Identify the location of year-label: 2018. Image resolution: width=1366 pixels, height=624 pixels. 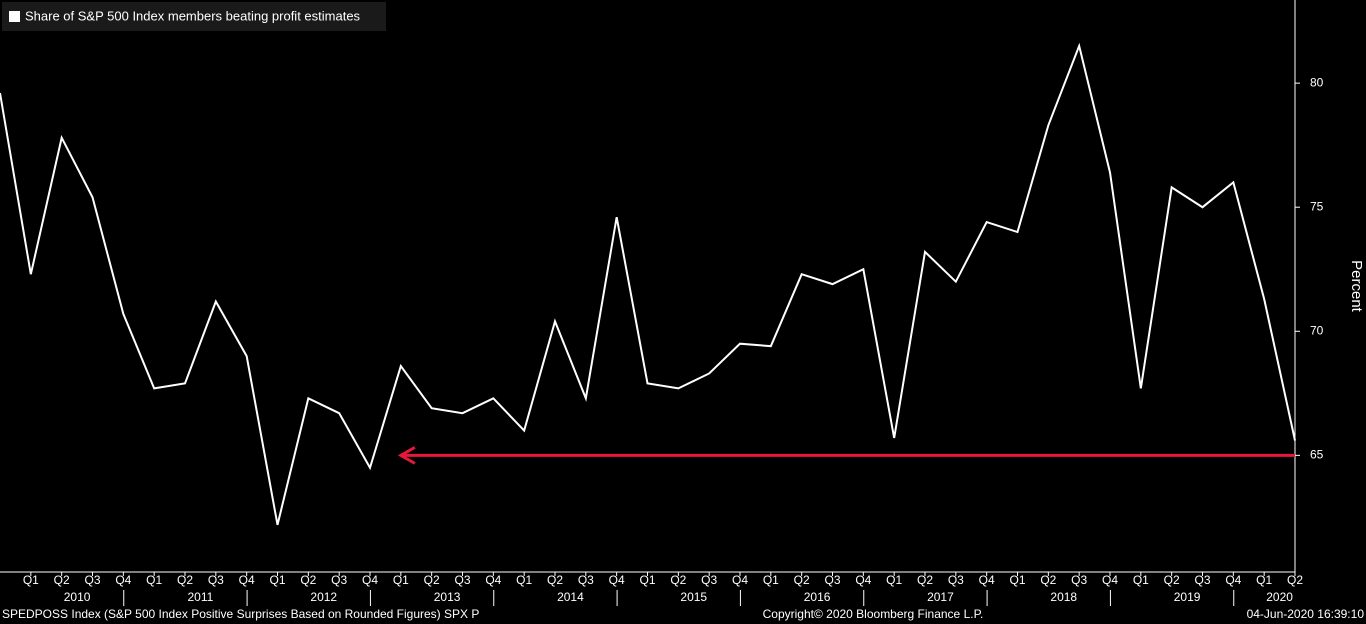
(1063, 597).